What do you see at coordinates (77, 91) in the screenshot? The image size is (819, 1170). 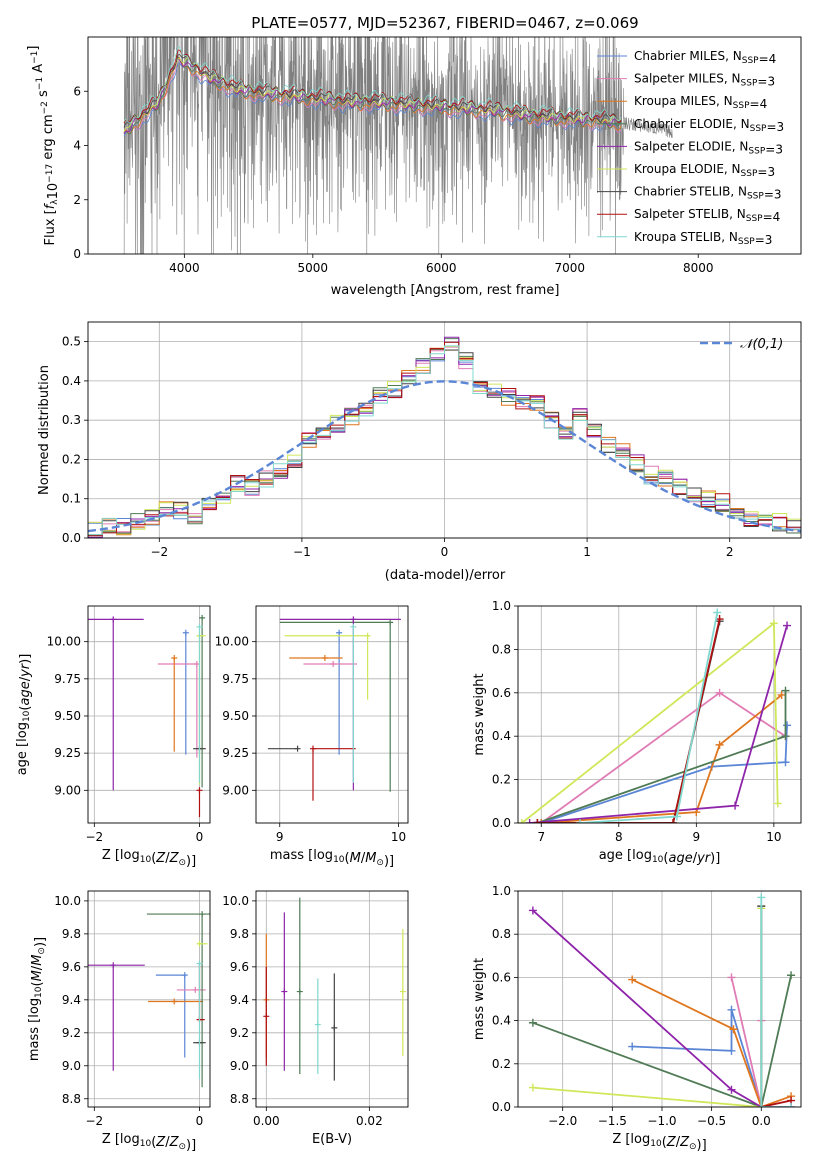 I see `y-tick-label: 6` at bounding box center [77, 91].